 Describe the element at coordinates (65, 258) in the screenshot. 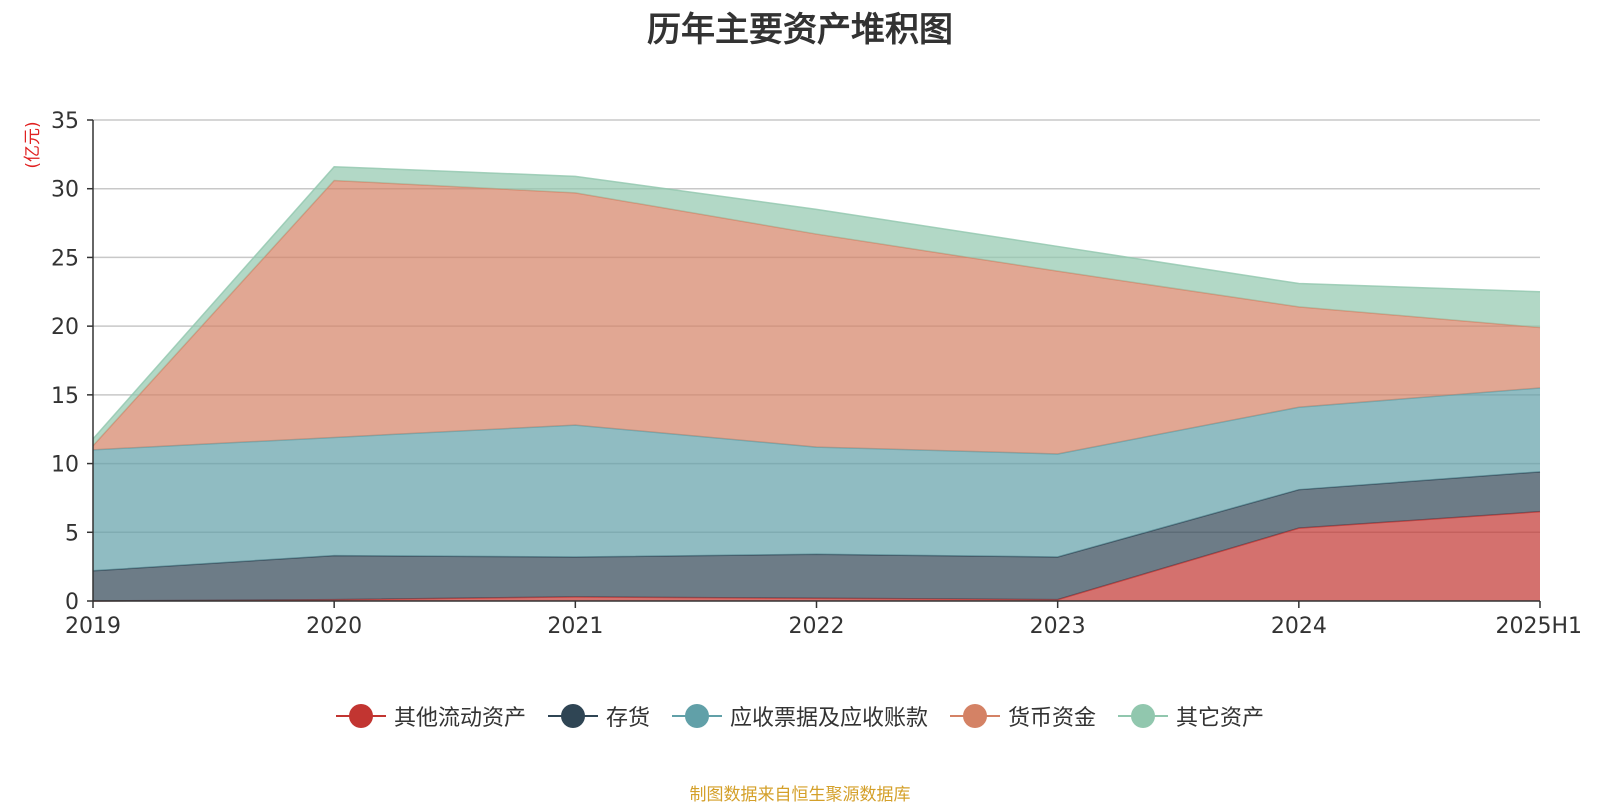

I see `y-tick-label: 25` at that location.